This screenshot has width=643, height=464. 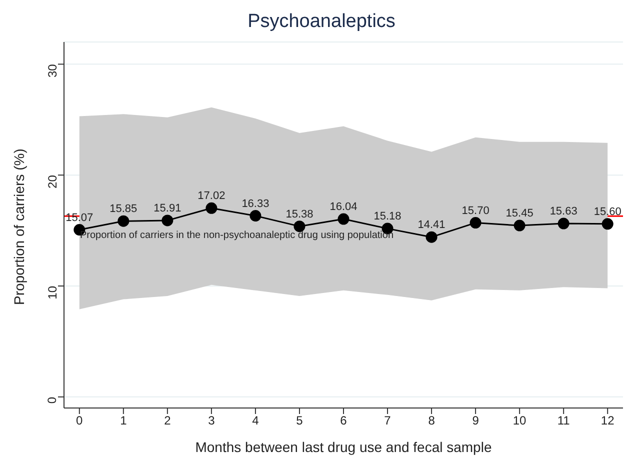 I want to click on text: 15.38, so click(x=300, y=214).